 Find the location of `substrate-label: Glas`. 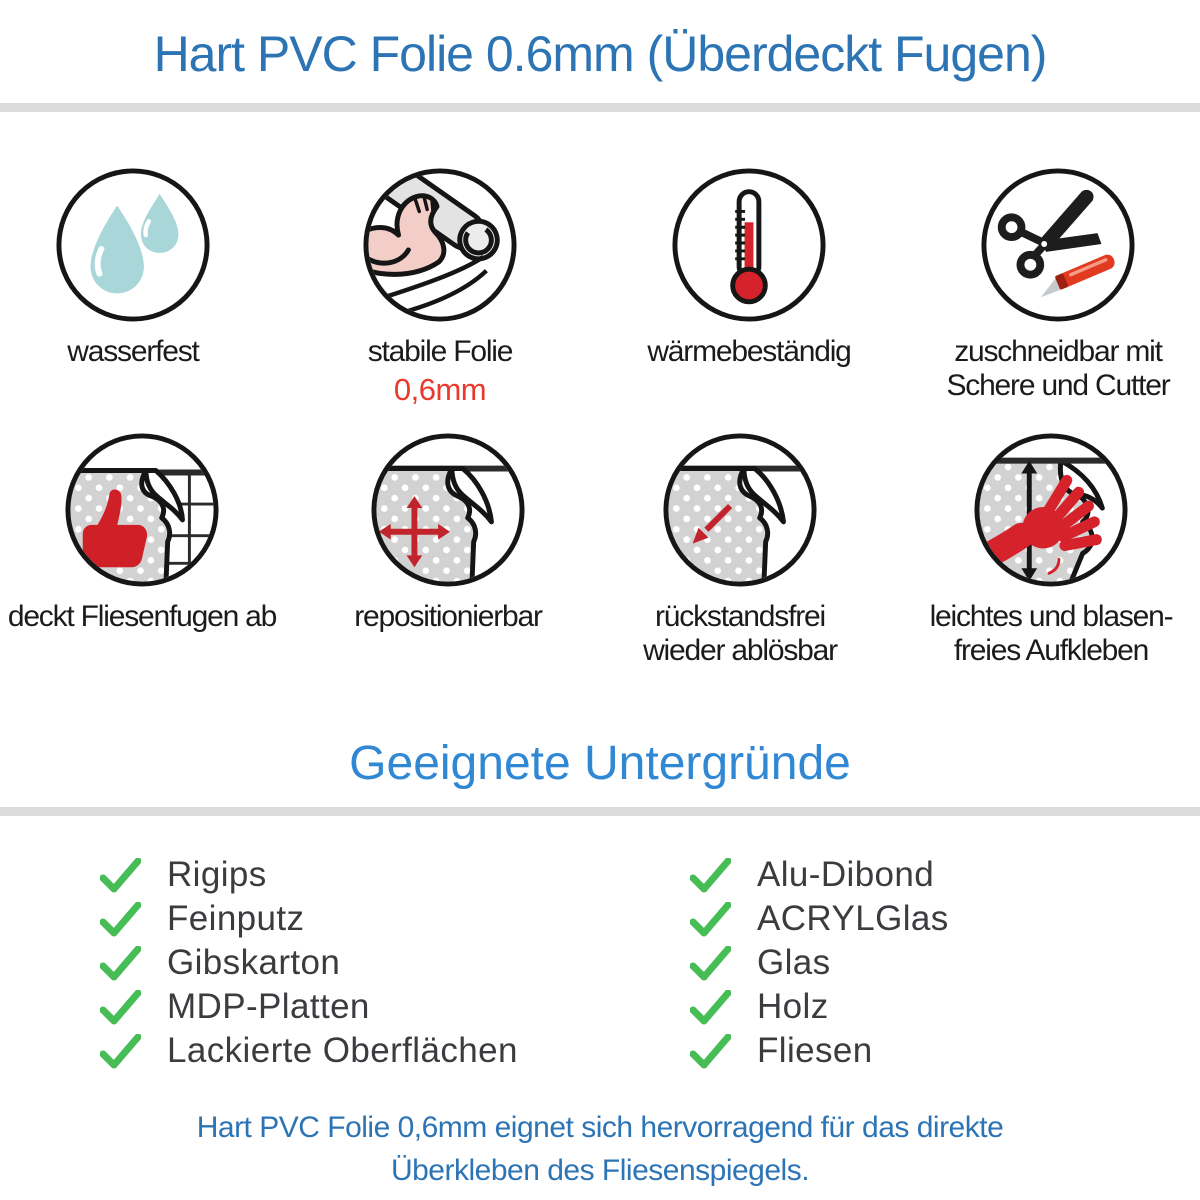

substrate-label: Glas is located at coordinates (794, 962).